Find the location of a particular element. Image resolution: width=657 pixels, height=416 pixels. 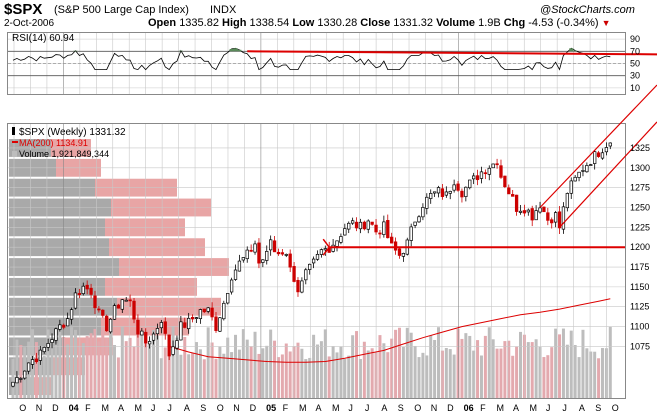

price-tick-label: 1325 is located at coordinates (640, 148).